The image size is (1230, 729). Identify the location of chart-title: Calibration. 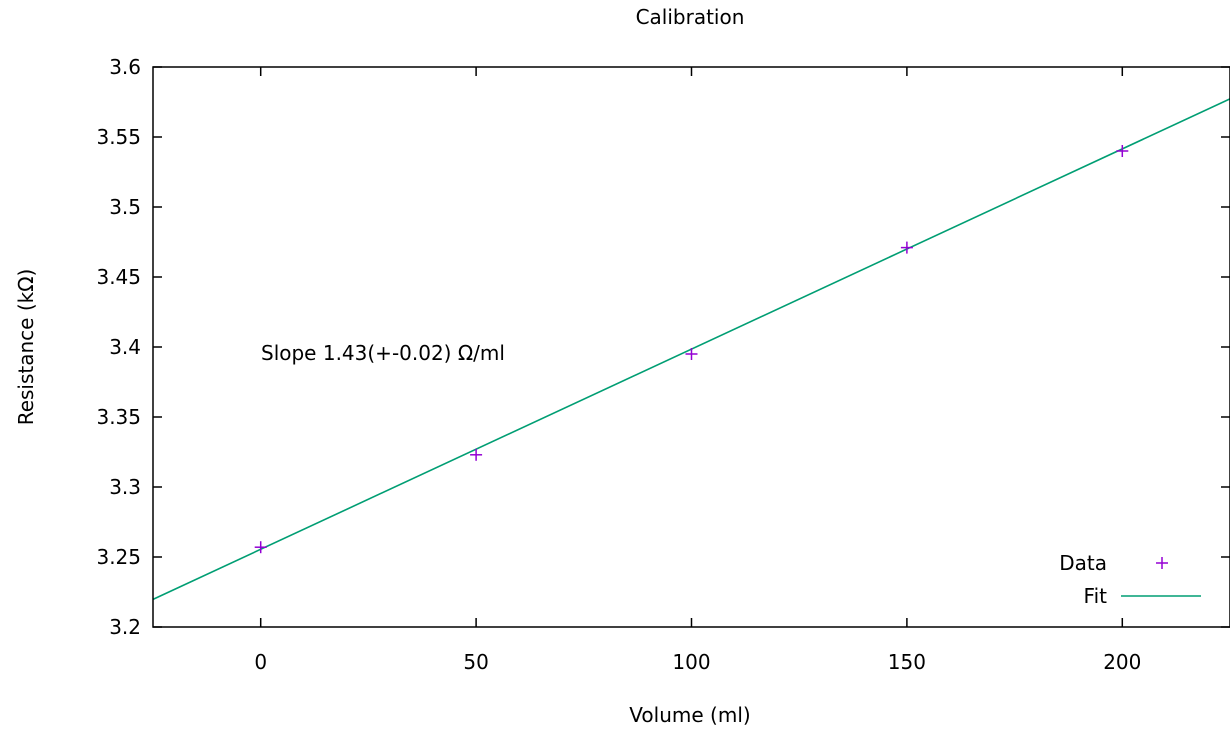
(690, 17).